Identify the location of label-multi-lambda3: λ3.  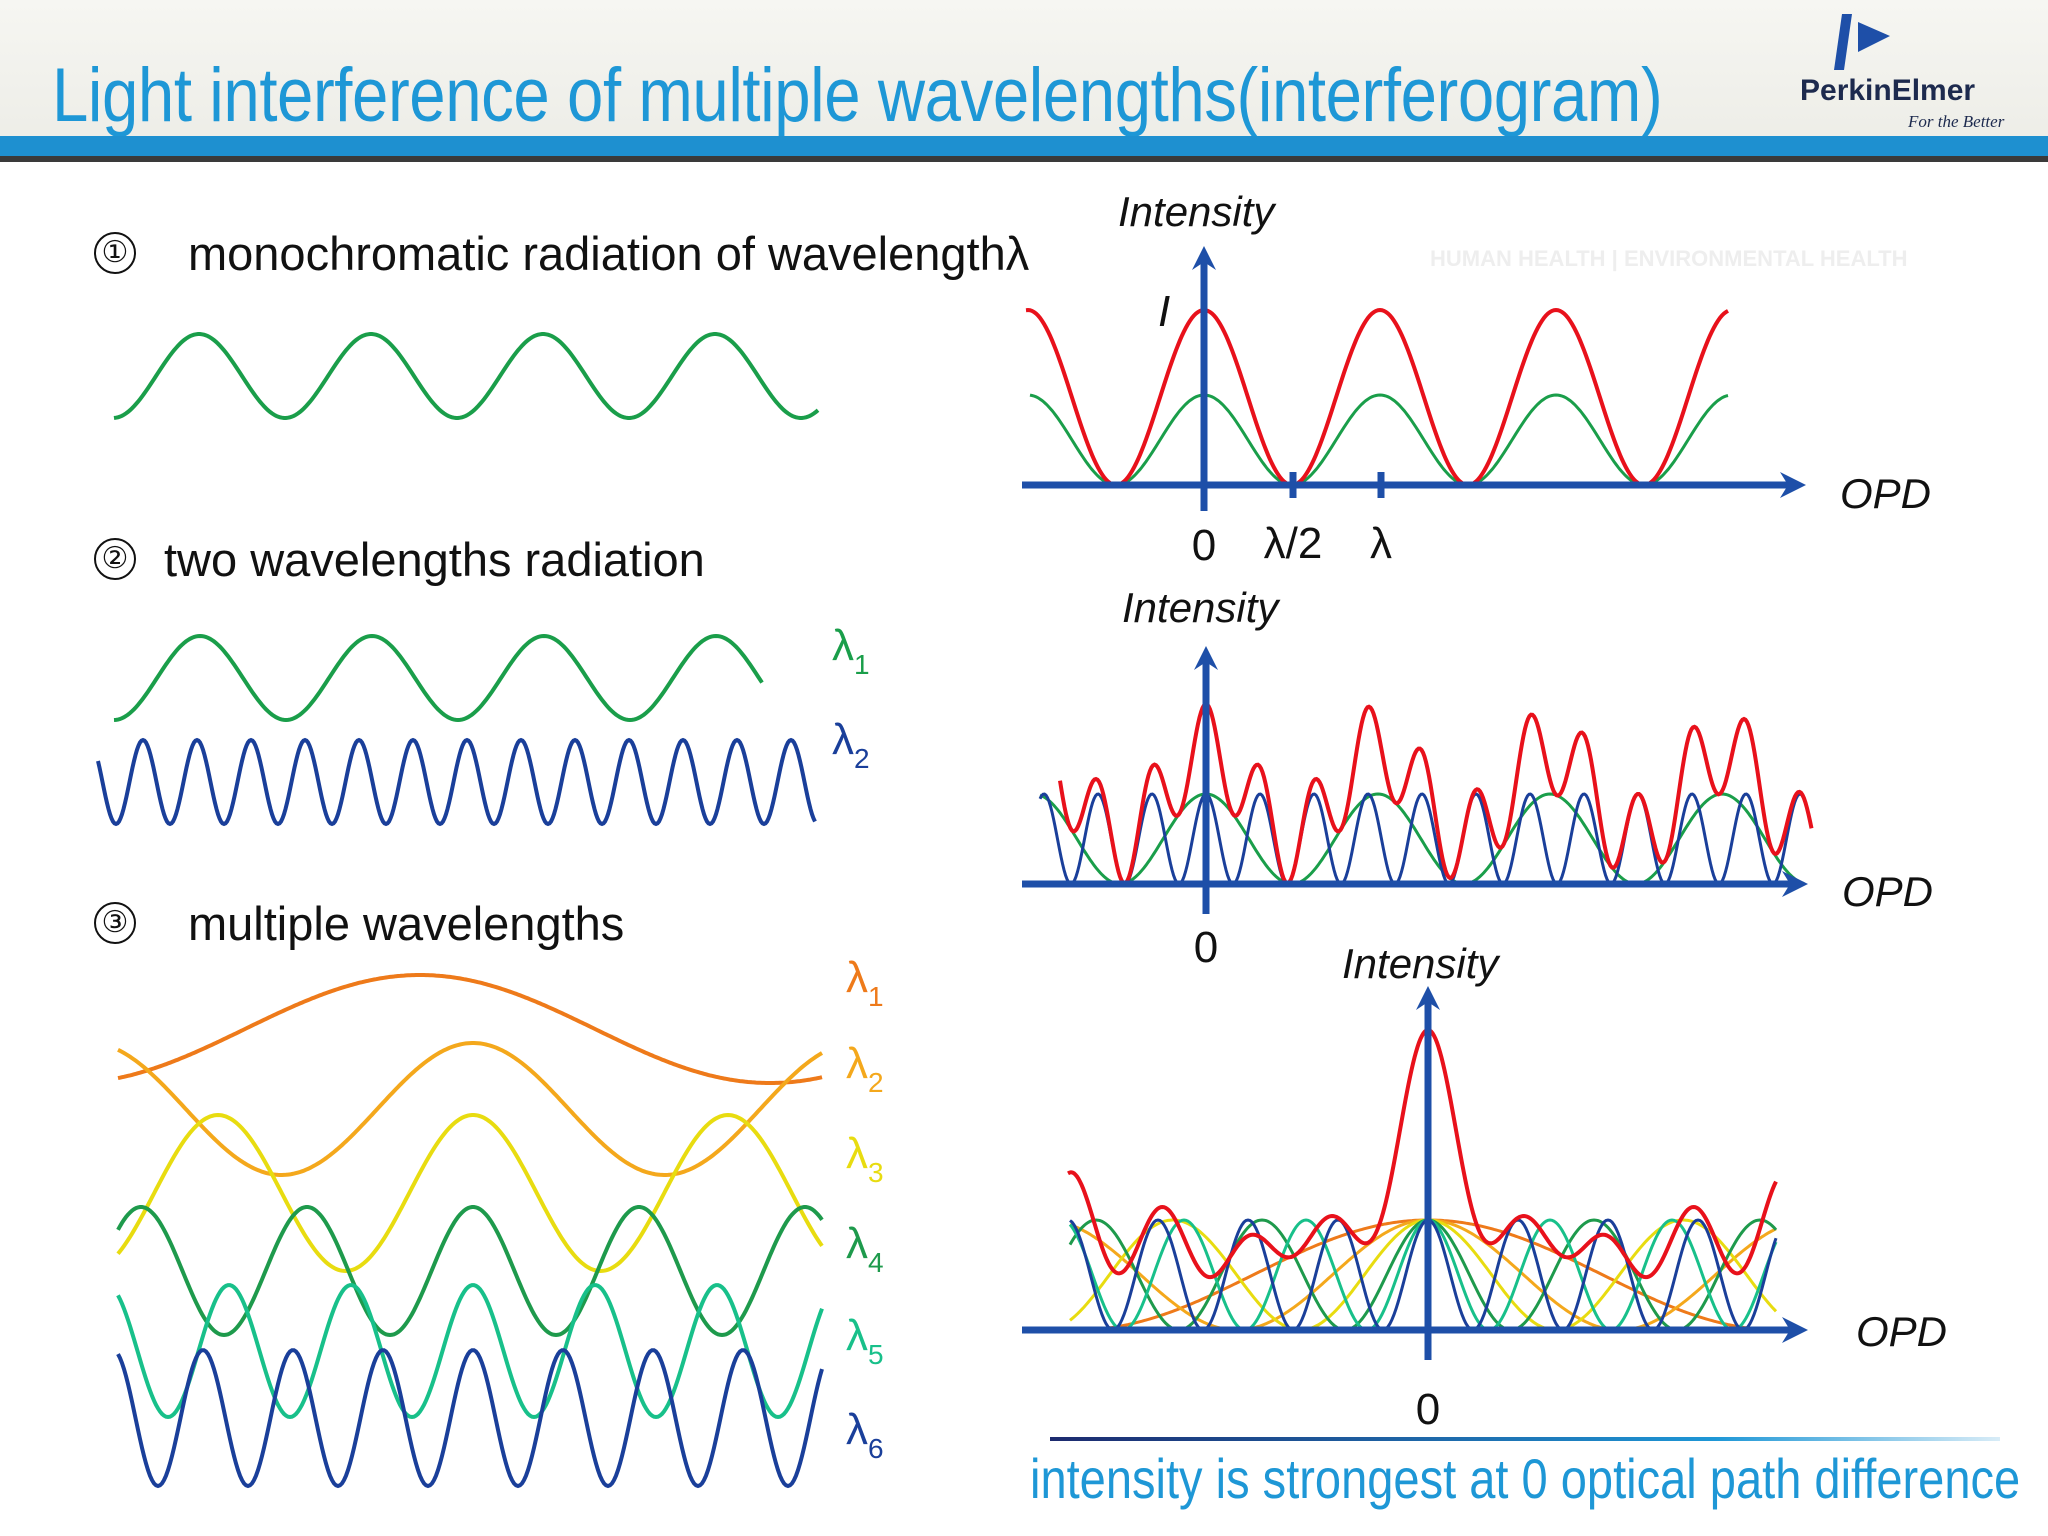
(865, 1158).